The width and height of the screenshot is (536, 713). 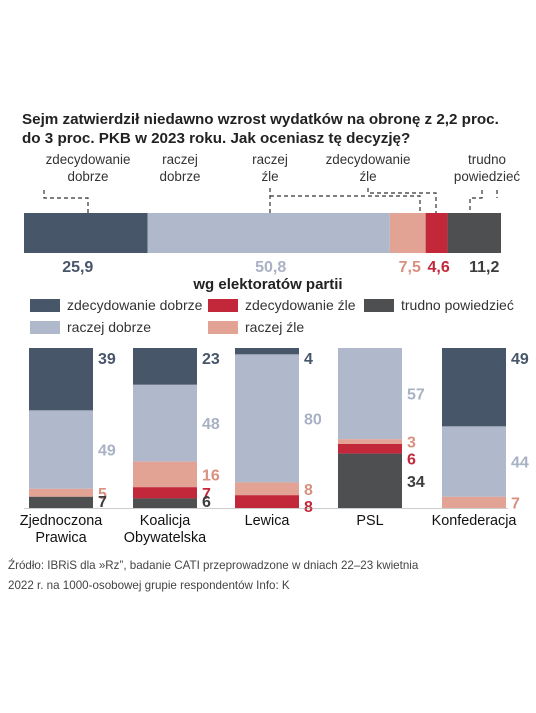 I want to click on value-label-raczej-dobrze: 50,8, so click(x=270, y=267).